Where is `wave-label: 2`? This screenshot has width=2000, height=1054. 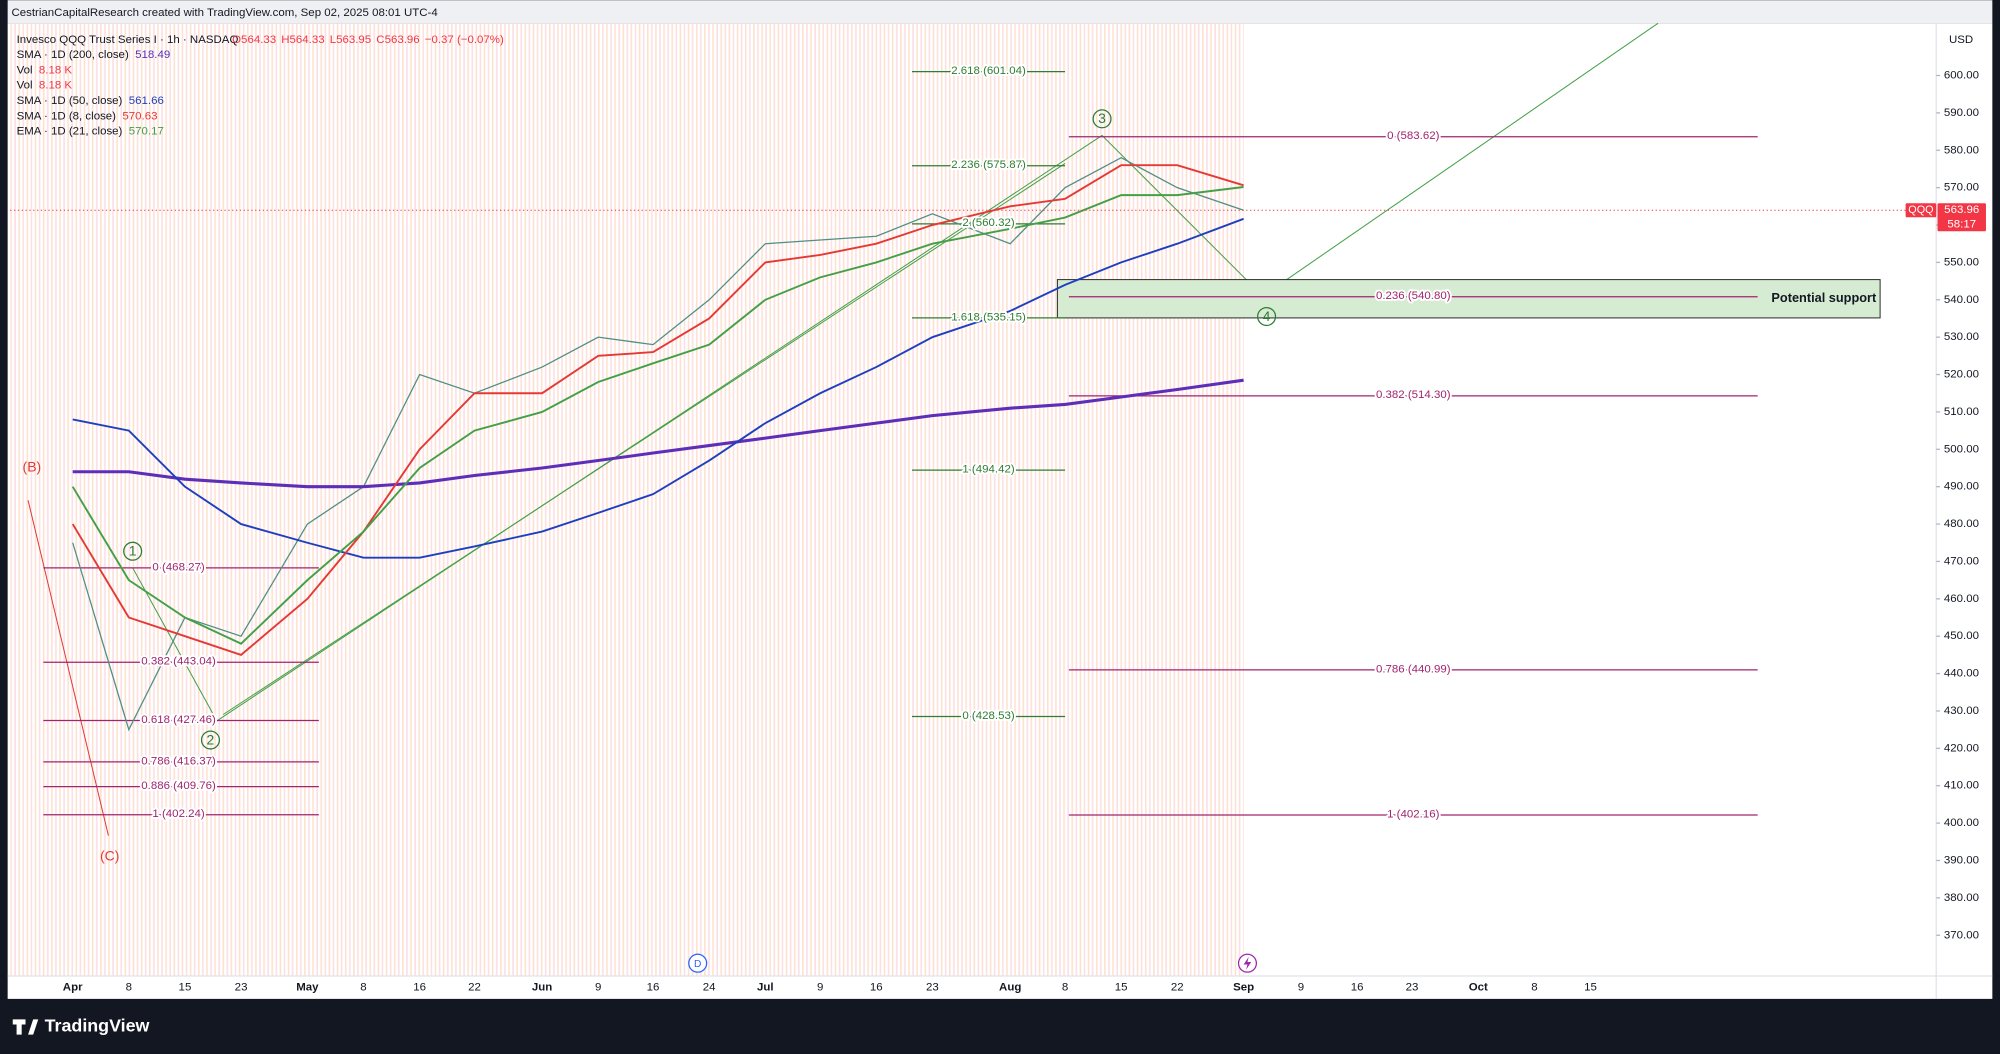
wave-label: 2 is located at coordinates (211, 739).